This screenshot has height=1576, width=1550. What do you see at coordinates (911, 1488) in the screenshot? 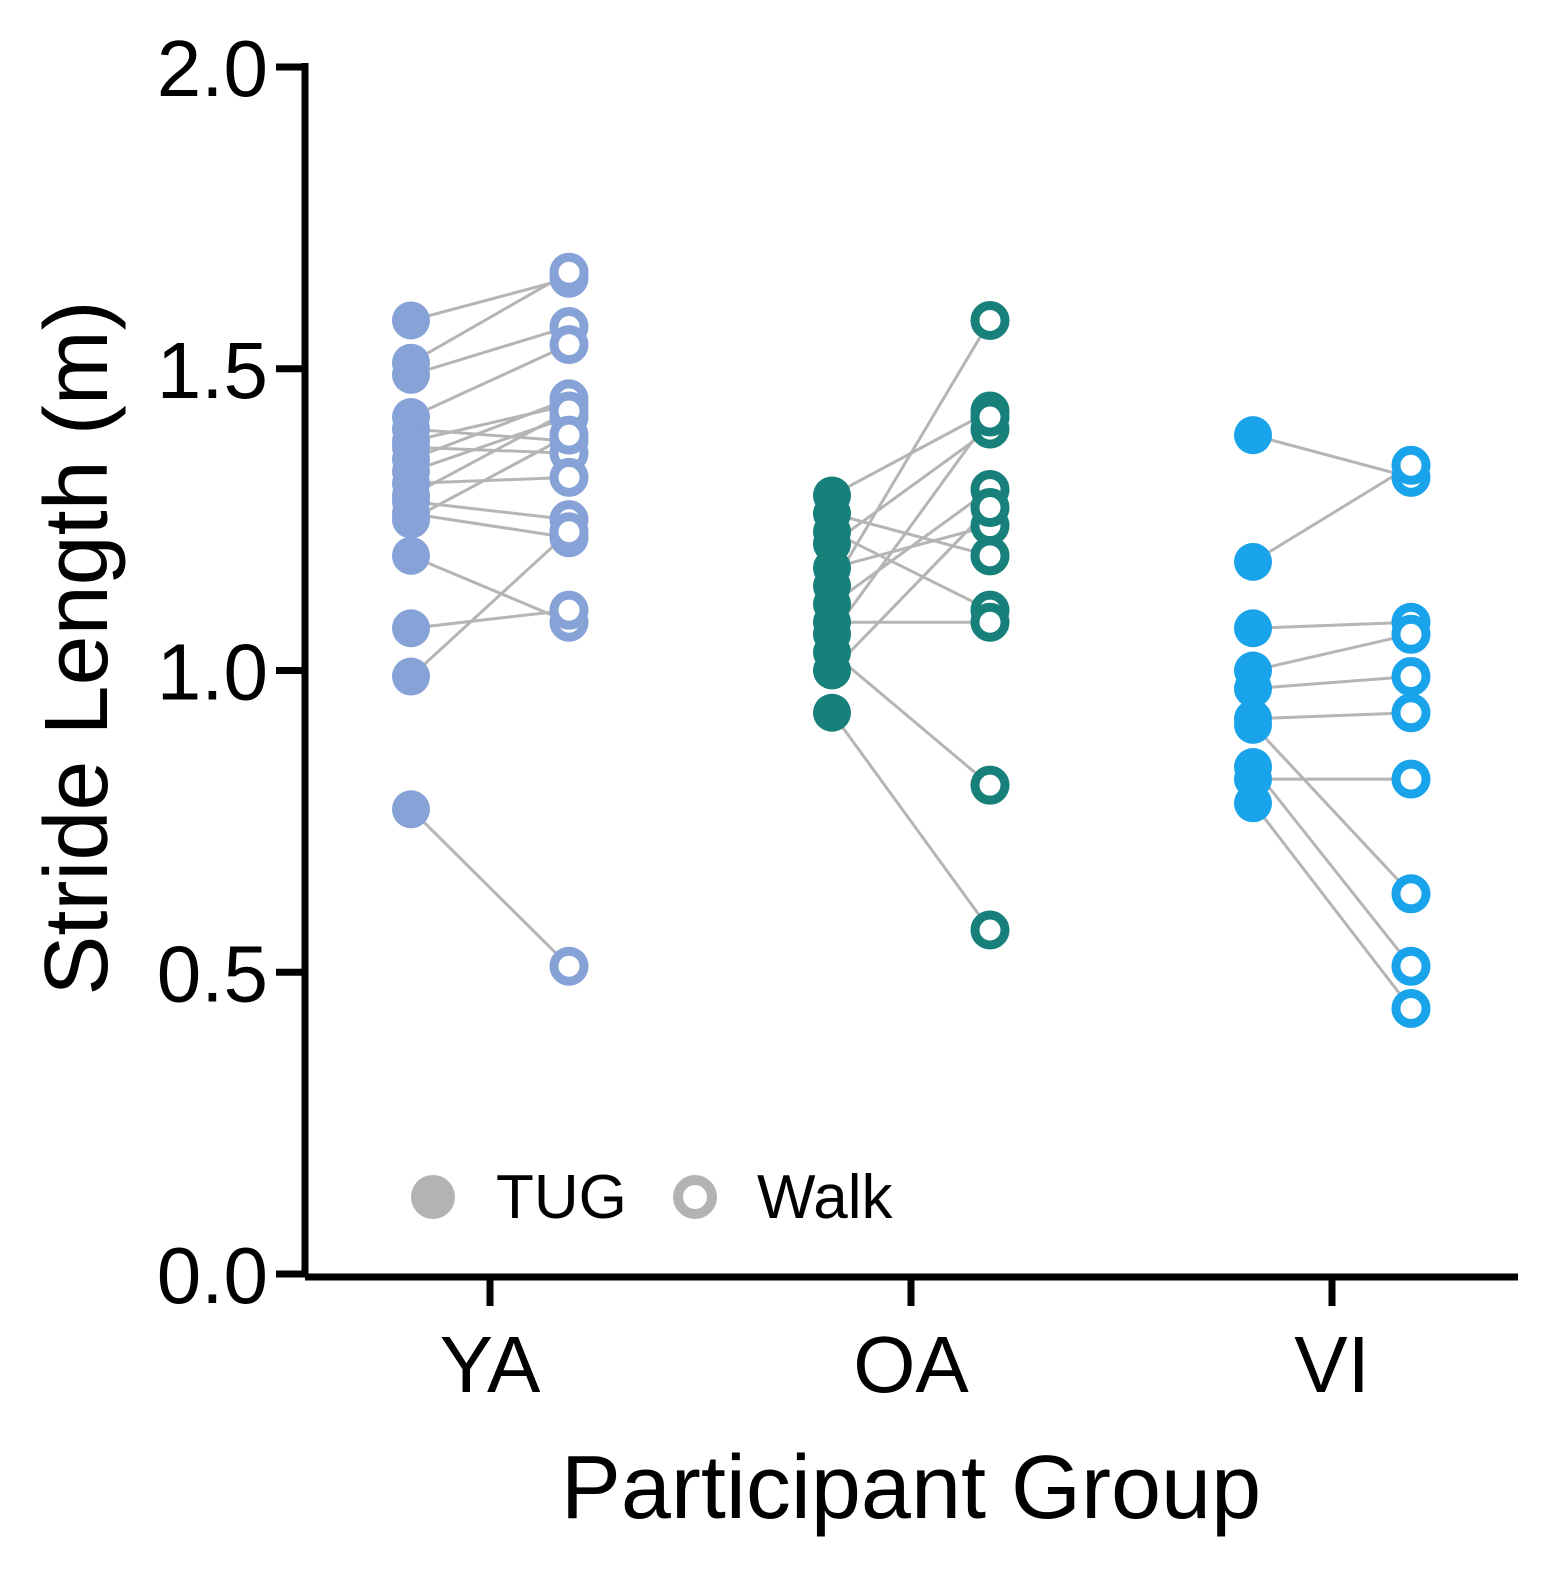
I see `x-axis-title: Participant Group` at bounding box center [911, 1488].